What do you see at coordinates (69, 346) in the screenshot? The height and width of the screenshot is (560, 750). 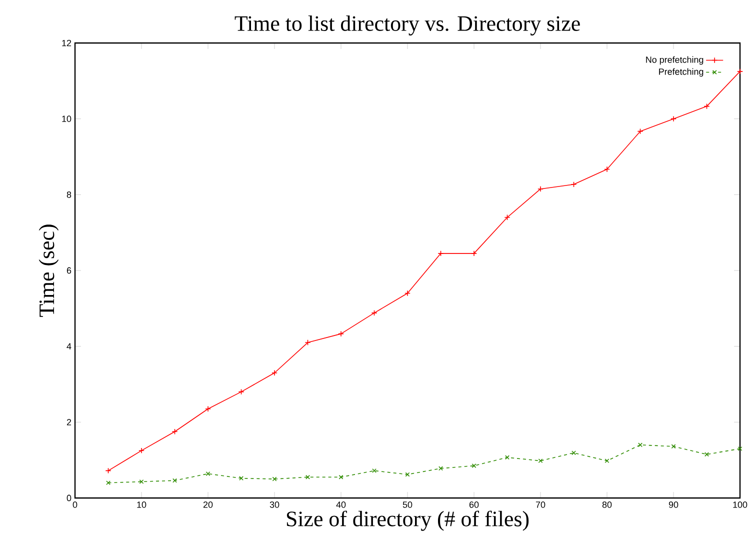 I see `y-tick-label: 4` at bounding box center [69, 346].